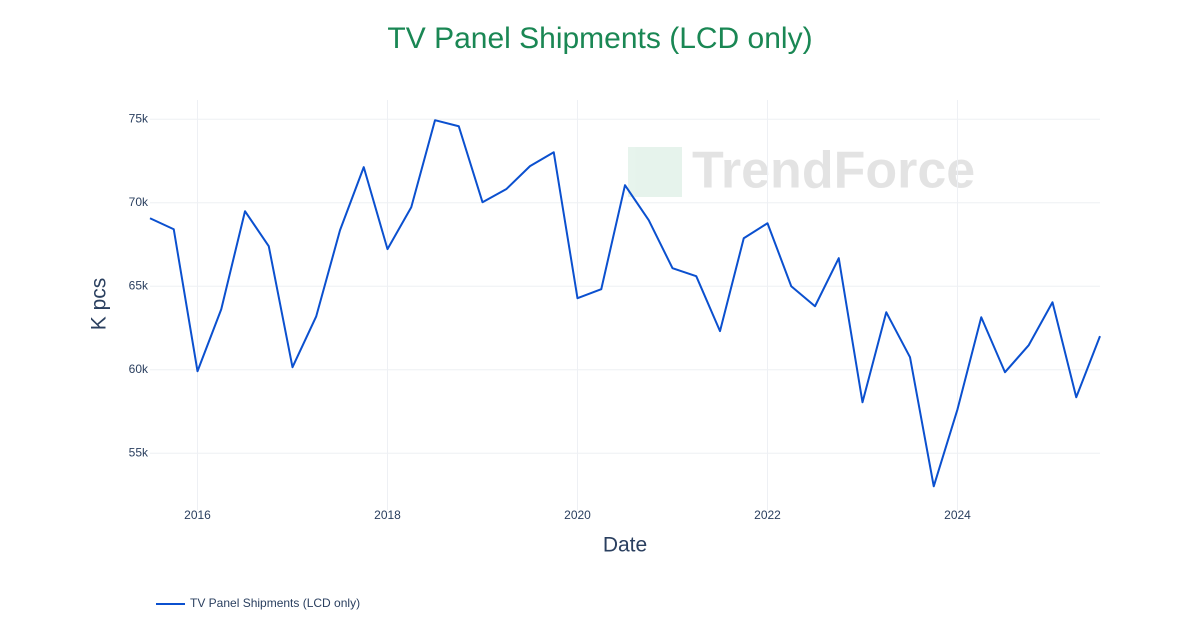 This screenshot has height=630, width=1200. Describe the element at coordinates (139, 285) in the screenshot. I see `y-tick-label: 65k` at that location.